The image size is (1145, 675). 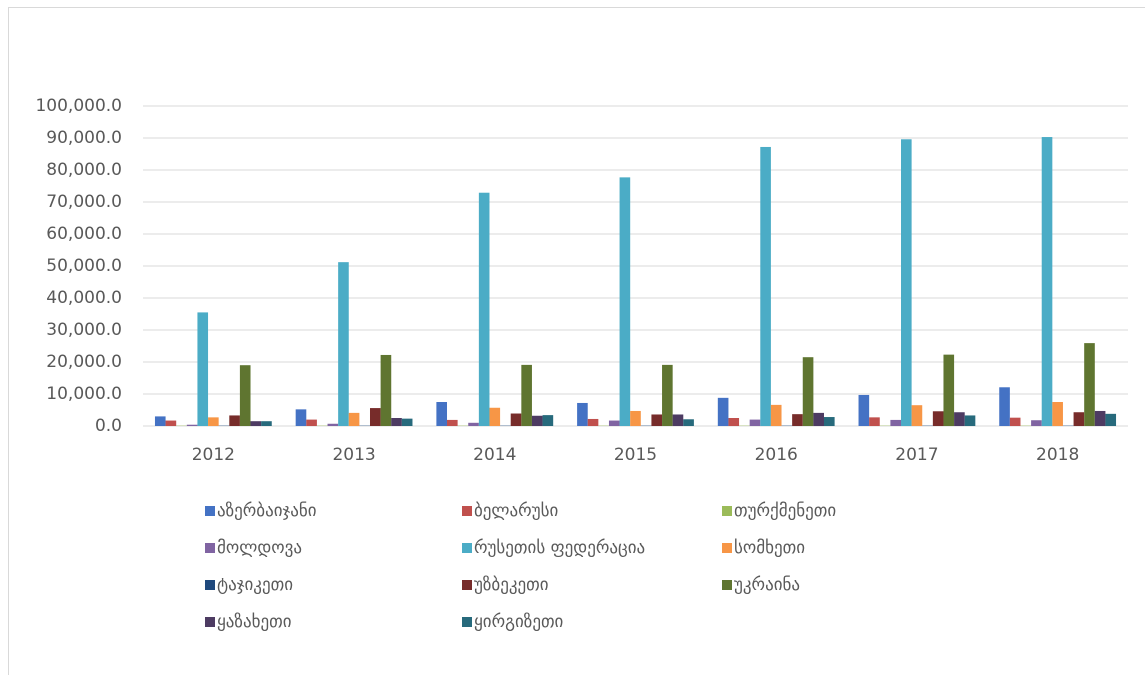 What do you see at coordinates (84, 138) in the screenshot?
I see `y-tick-label: 90,000.0` at bounding box center [84, 138].